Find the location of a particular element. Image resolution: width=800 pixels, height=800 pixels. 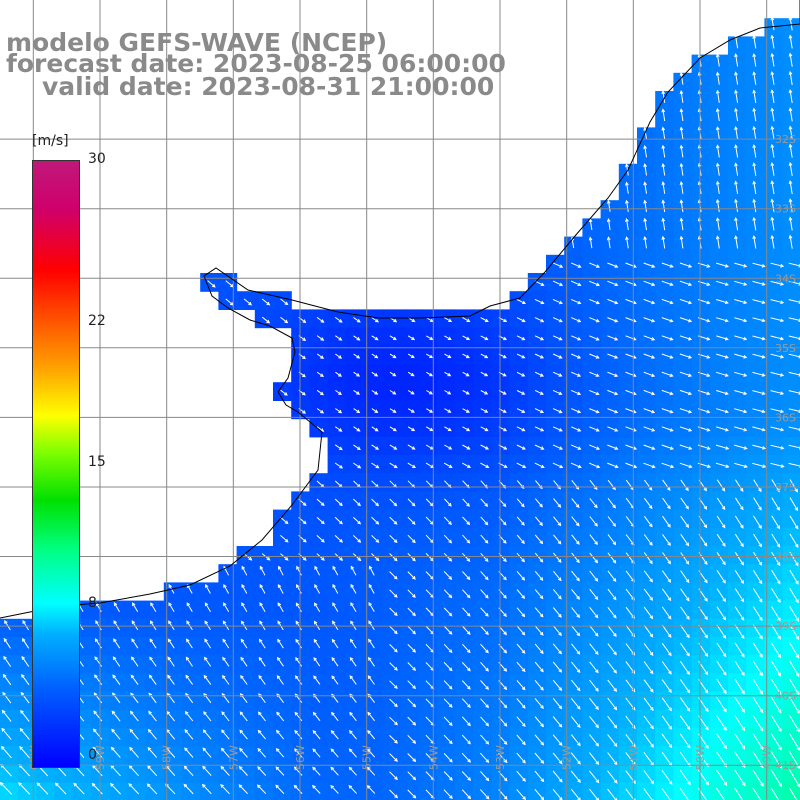

latitude-label: 41S is located at coordinates (785, 765).